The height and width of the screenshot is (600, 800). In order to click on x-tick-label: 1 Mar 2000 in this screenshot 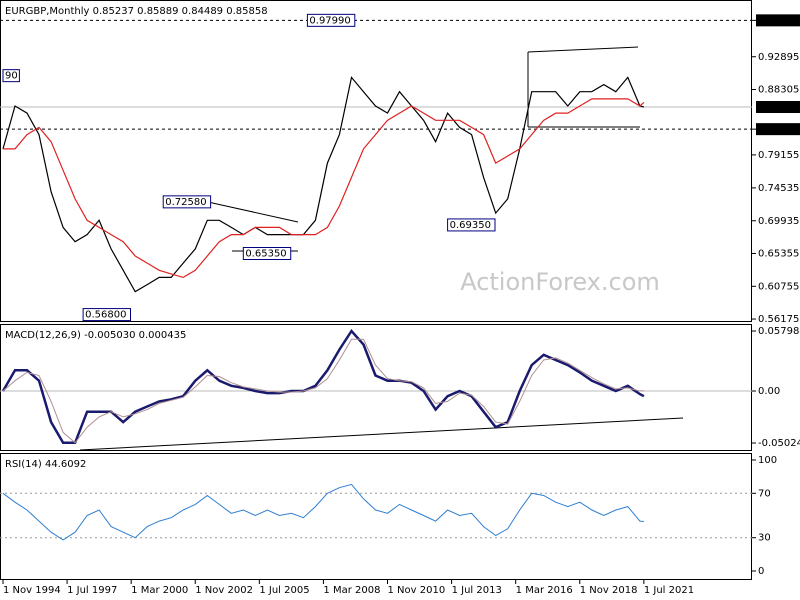, I will do `click(159, 590)`.